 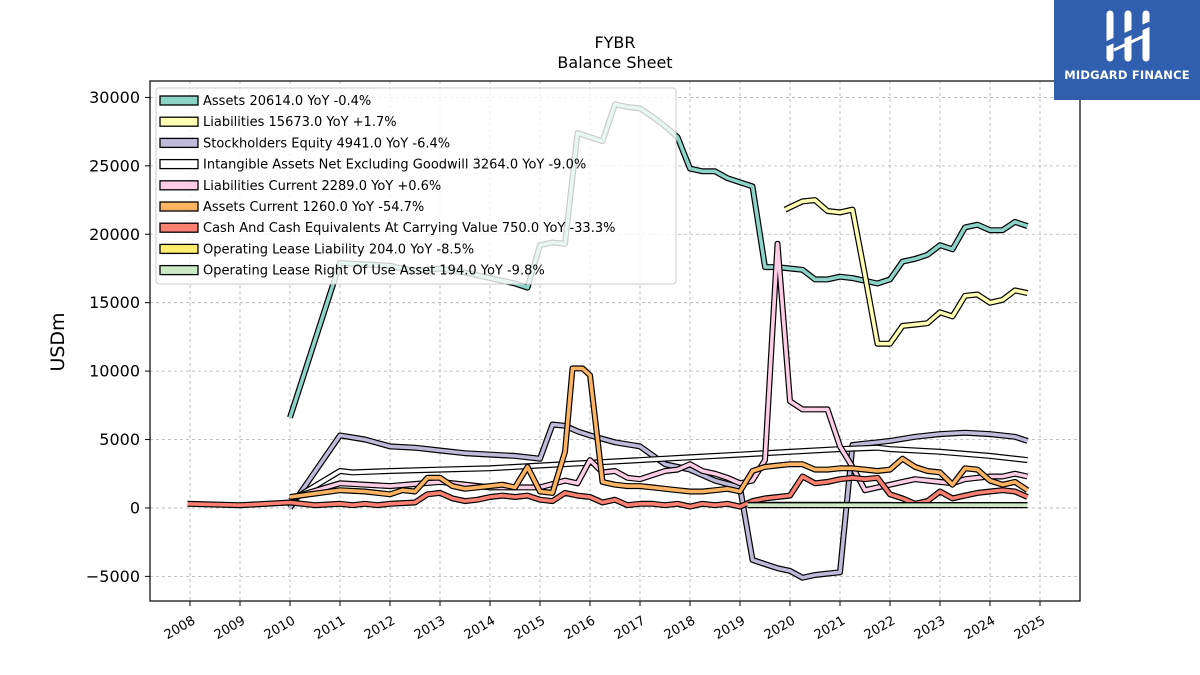 I want to click on x-tick-label: 2009, so click(x=230, y=628).